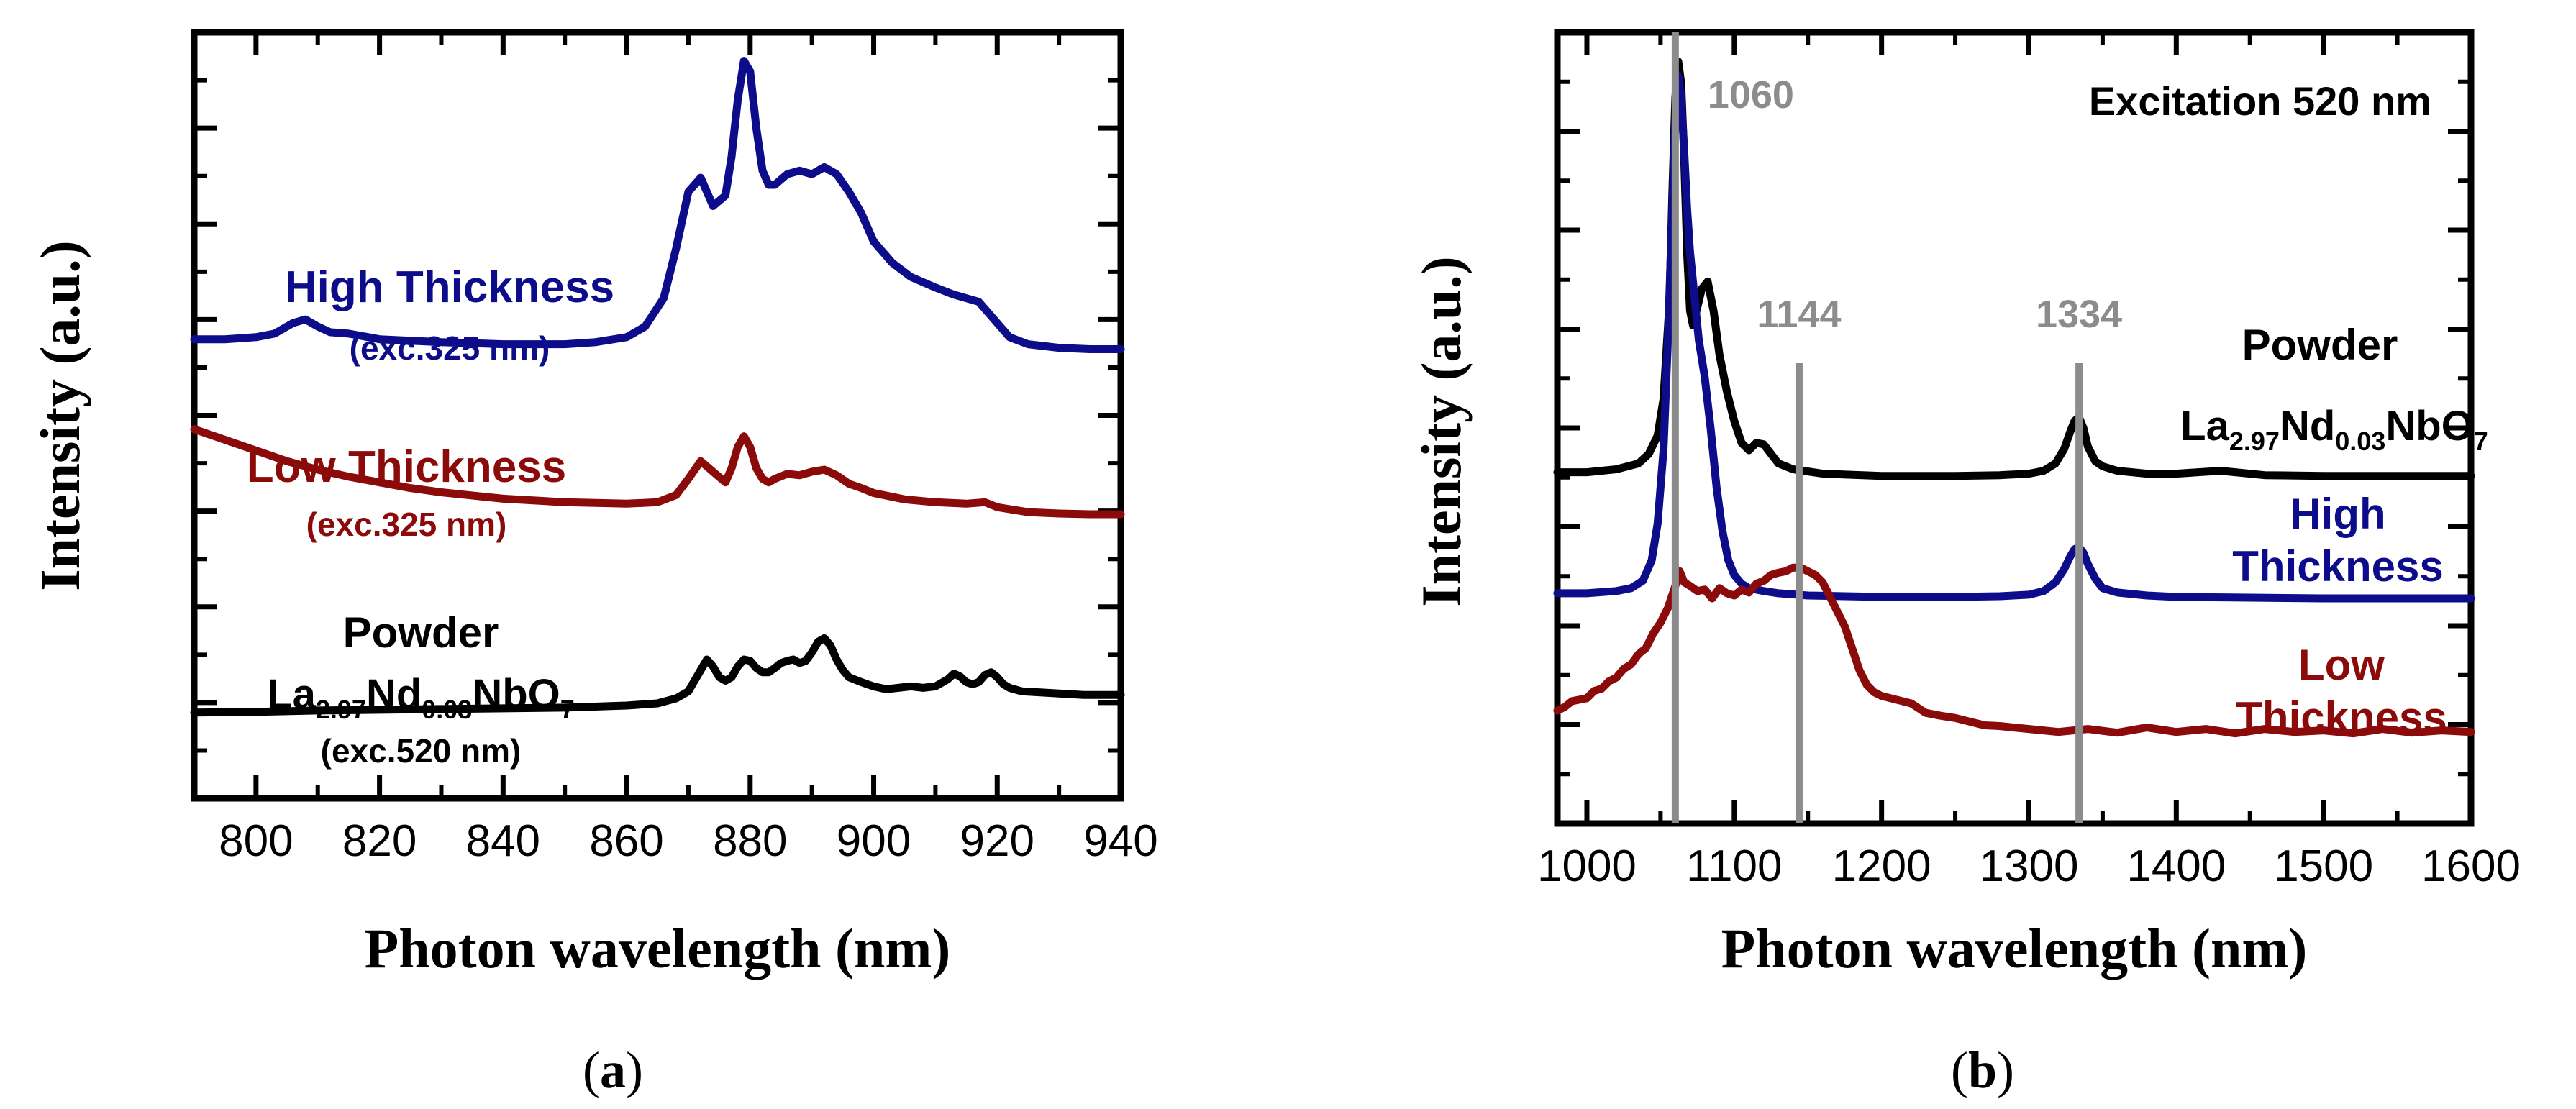 This screenshot has width=2576, height=1109. I want to click on b-powder-formula: La2.97Nd0.03NbO7, so click(2334, 429).